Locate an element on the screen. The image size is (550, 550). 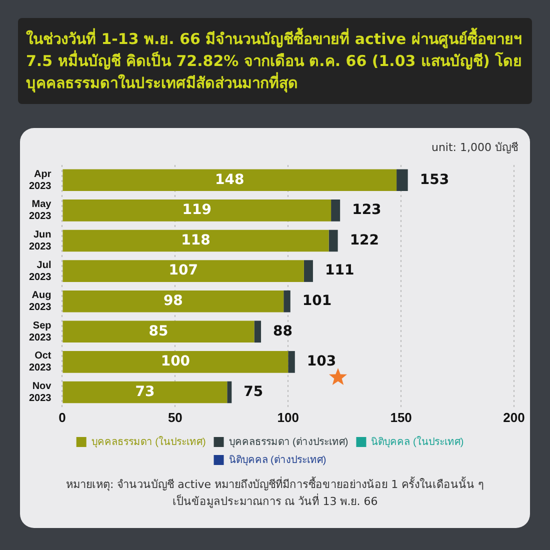
data-label: 118 is located at coordinates (195, 240).